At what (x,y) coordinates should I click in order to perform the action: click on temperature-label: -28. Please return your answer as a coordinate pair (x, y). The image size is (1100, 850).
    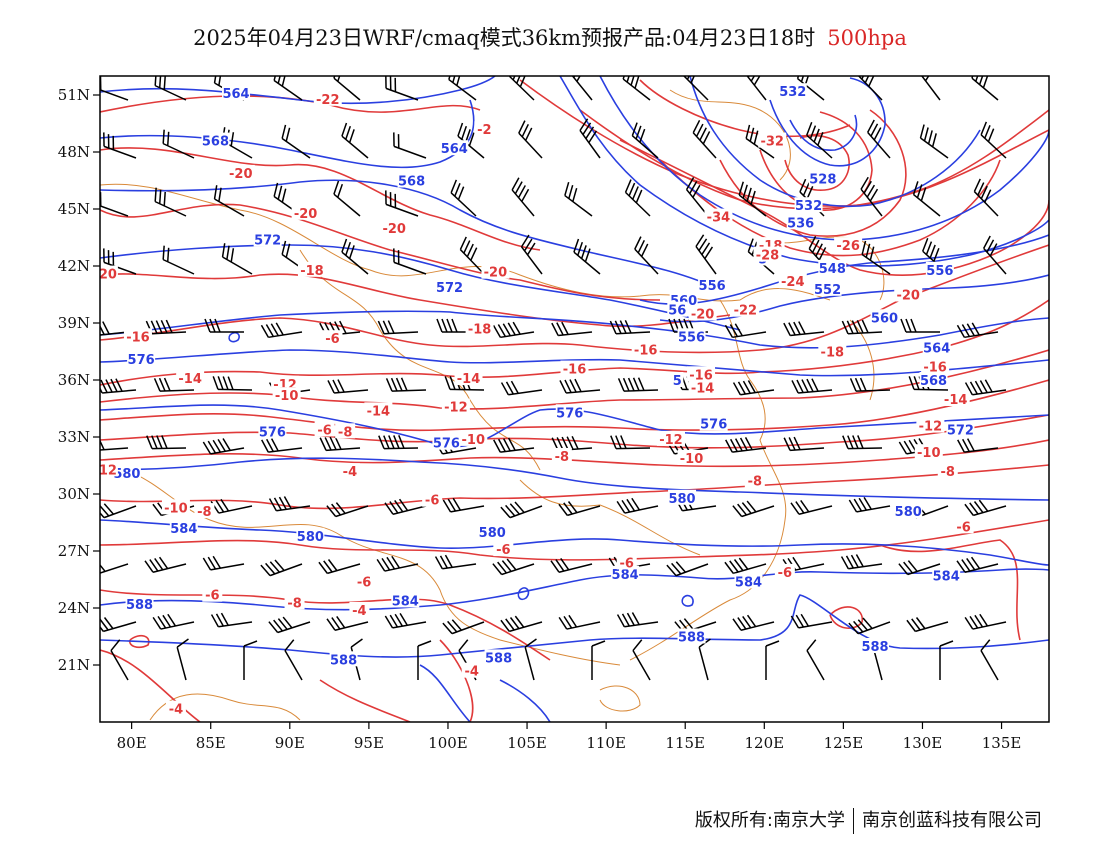
    Looking at the image, I should click on (768, 256).